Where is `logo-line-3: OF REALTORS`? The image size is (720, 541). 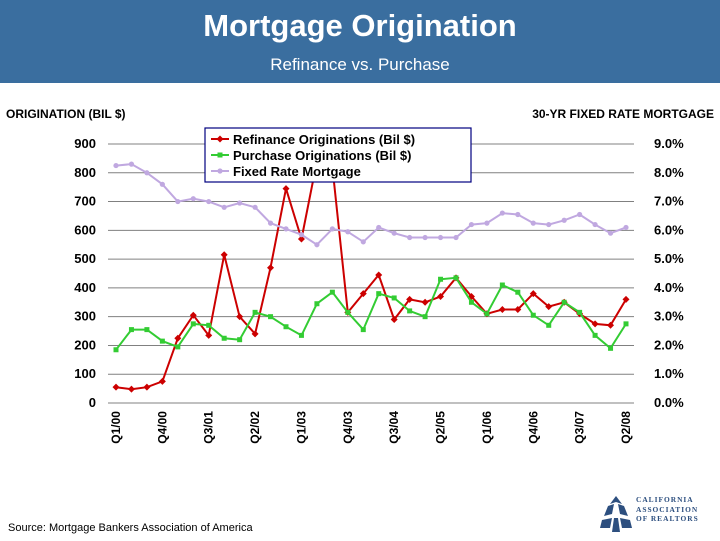 logo-line-3: OF REALTORS is located at coordinates (667, 518).